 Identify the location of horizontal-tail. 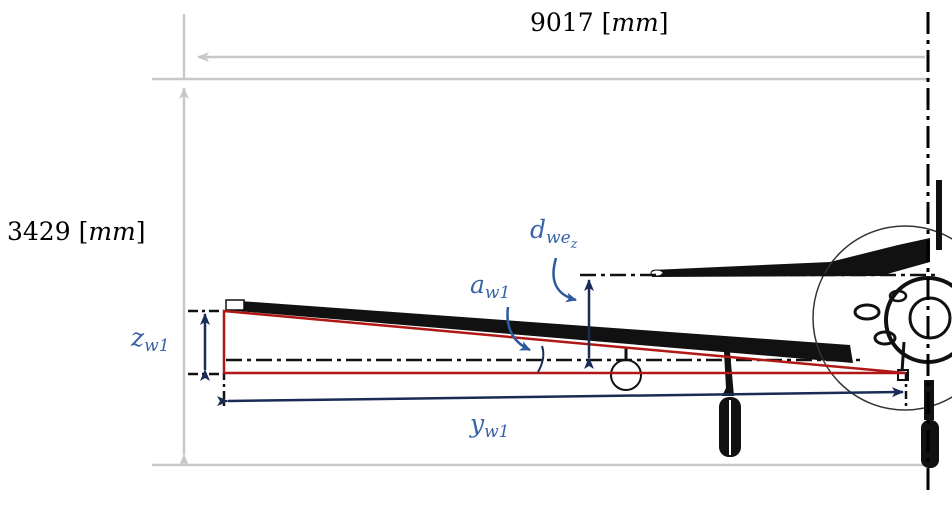
(791, 257).